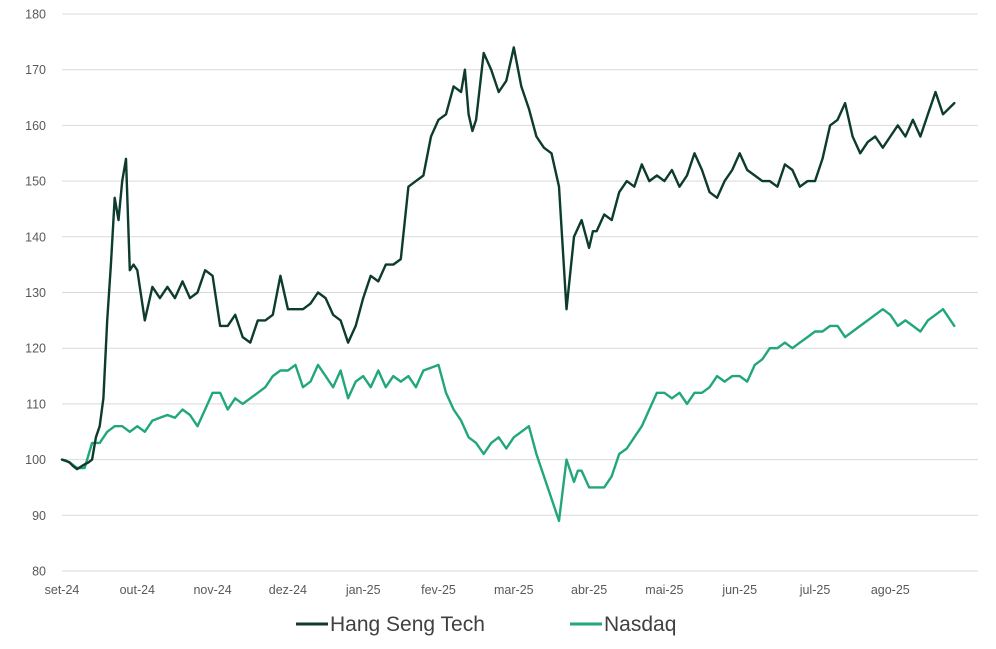  What do you see at coordinates (35, 70) in the screenshot?
I see `y-tick-label: 170` at bounding box center [35, 70].